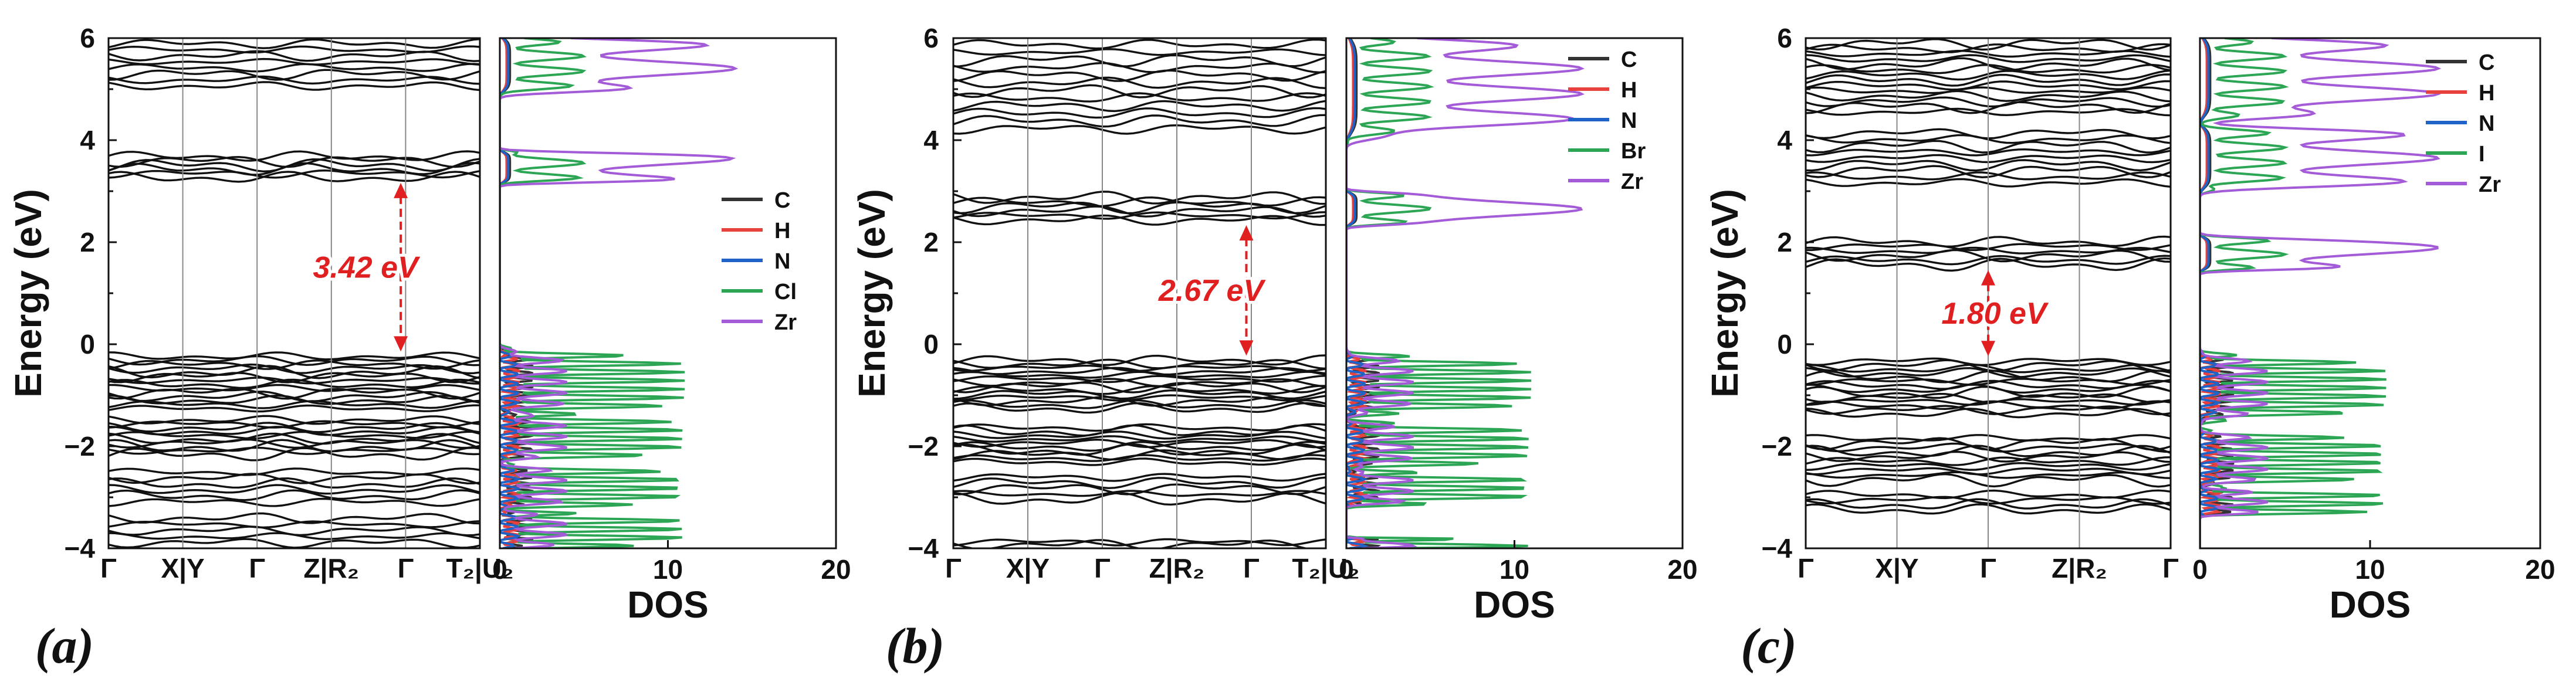 Image resolution: width=2576 pixels, height=692 pixels. I want to click on panel-label: (c), so click(1768, 646).